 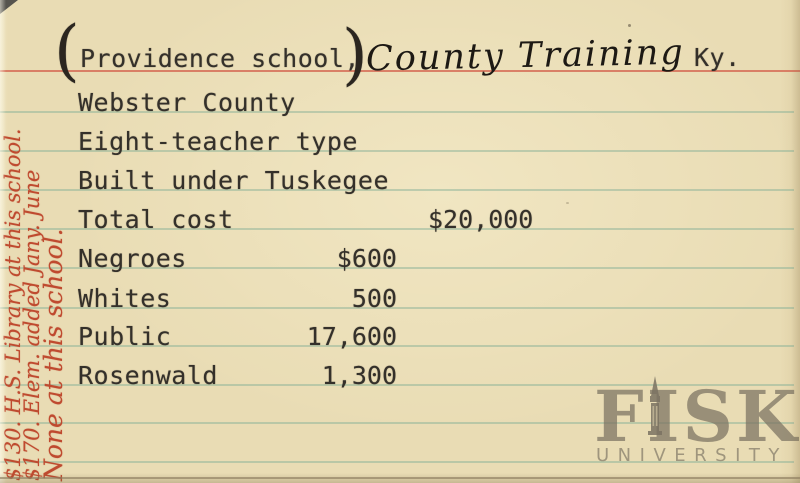 I want to click on row-value: $20,000, so click(x=481, y=219).